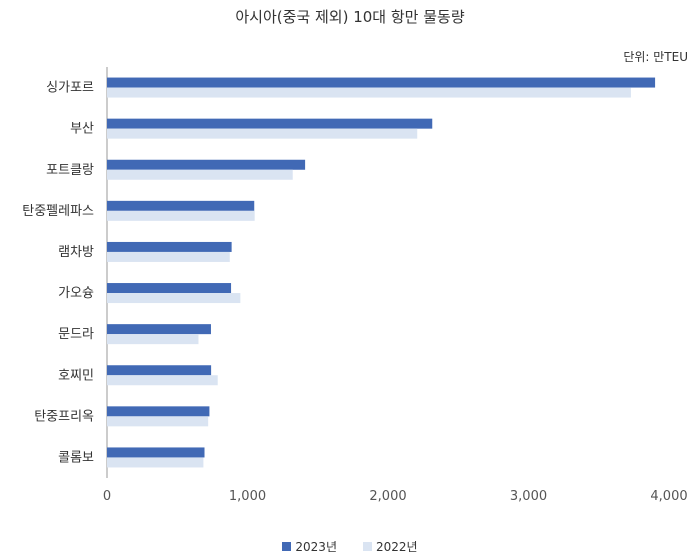 The height and width of the screenshot is (560, 700). What do you see at coordinates (668, 496) in the screenshot?
I see `x-tick-label-4: 4,000` at bounding box center [668, 496].